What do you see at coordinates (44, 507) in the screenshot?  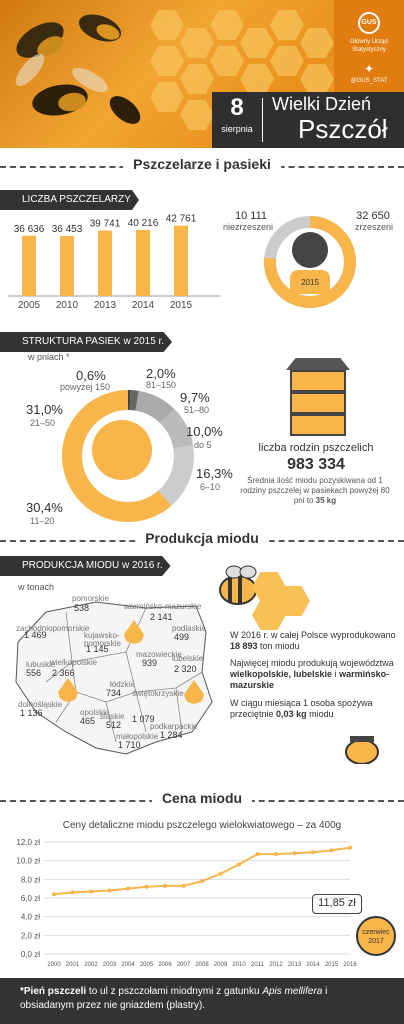 I see `pct-11-20: 30,4%` at bounding box center [44, 507].